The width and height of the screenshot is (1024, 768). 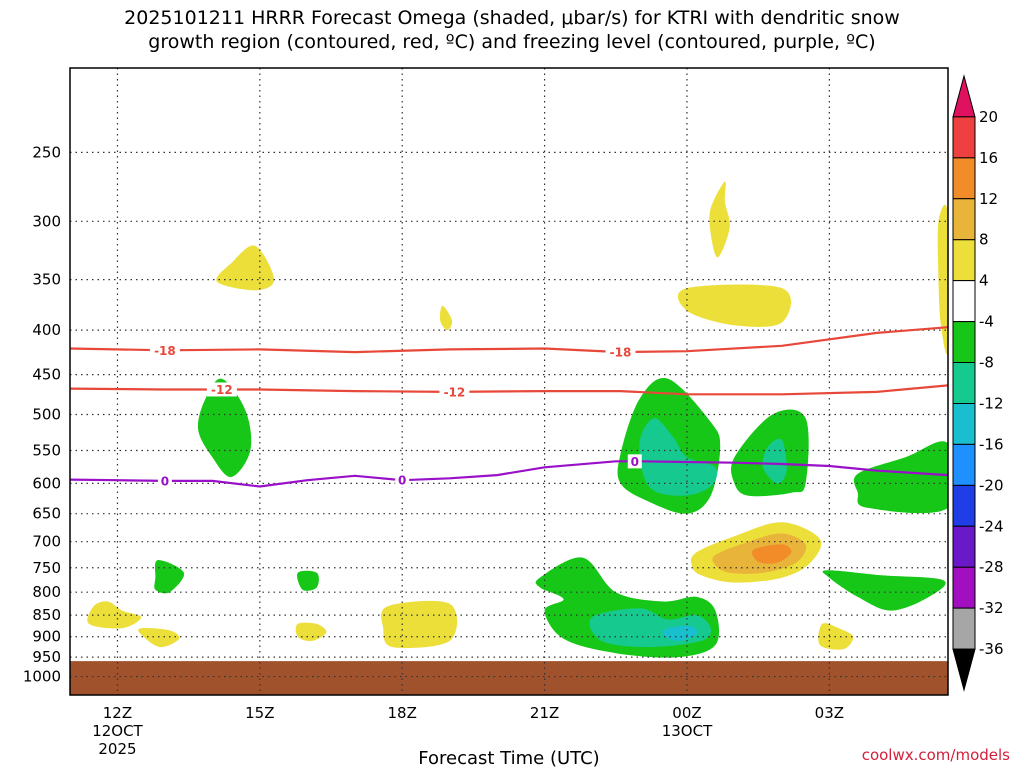 What do you see at coordinates (508, 758) in the screenshot?
I see `x-axis-label: Forecast Time (UTC)` at bounding box center [508, 758].